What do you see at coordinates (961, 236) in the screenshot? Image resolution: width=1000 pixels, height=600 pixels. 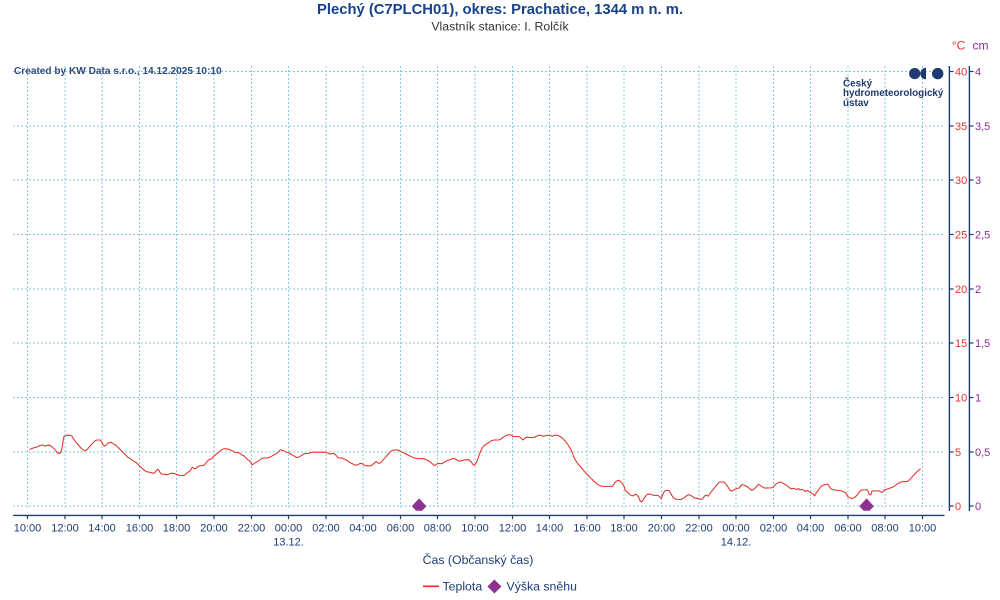 I see `svg-text: 25` at bounding box center [961, 236].